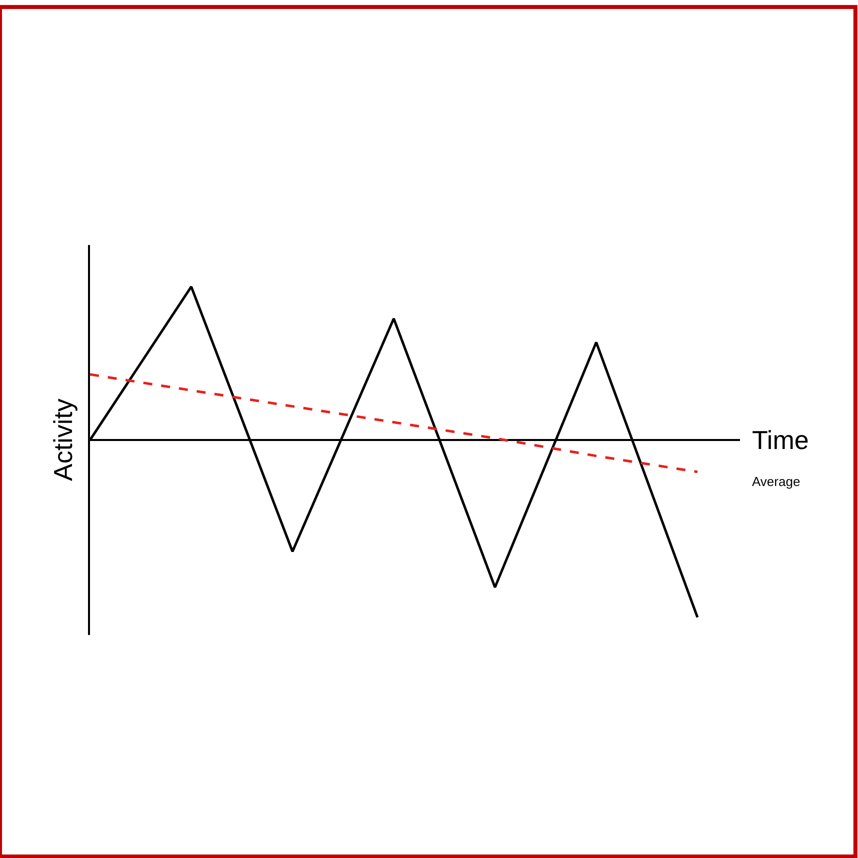 This screenshot has height=858, width=858. I want to click on y-axis-title: Activity, so click(63, 439).